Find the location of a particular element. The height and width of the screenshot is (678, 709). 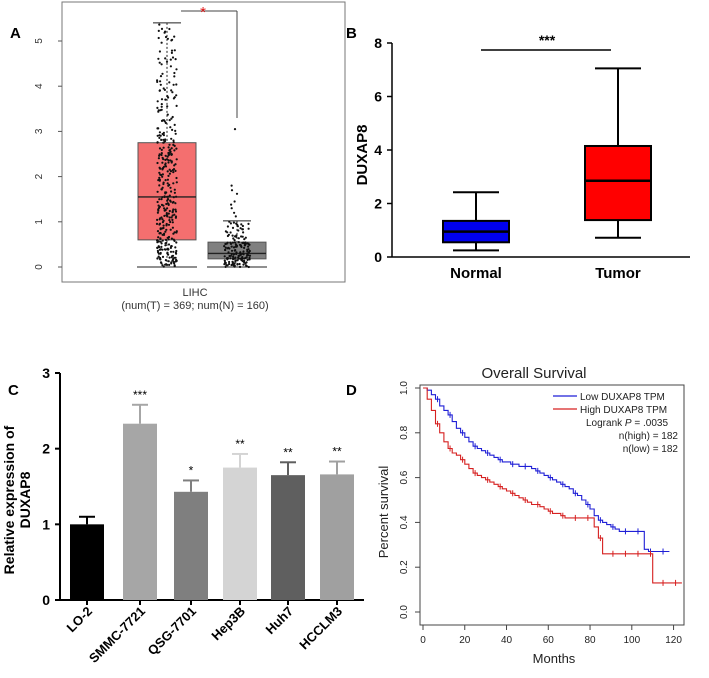

panel-c-bar-group: ** is located at coordinates (337, 522).